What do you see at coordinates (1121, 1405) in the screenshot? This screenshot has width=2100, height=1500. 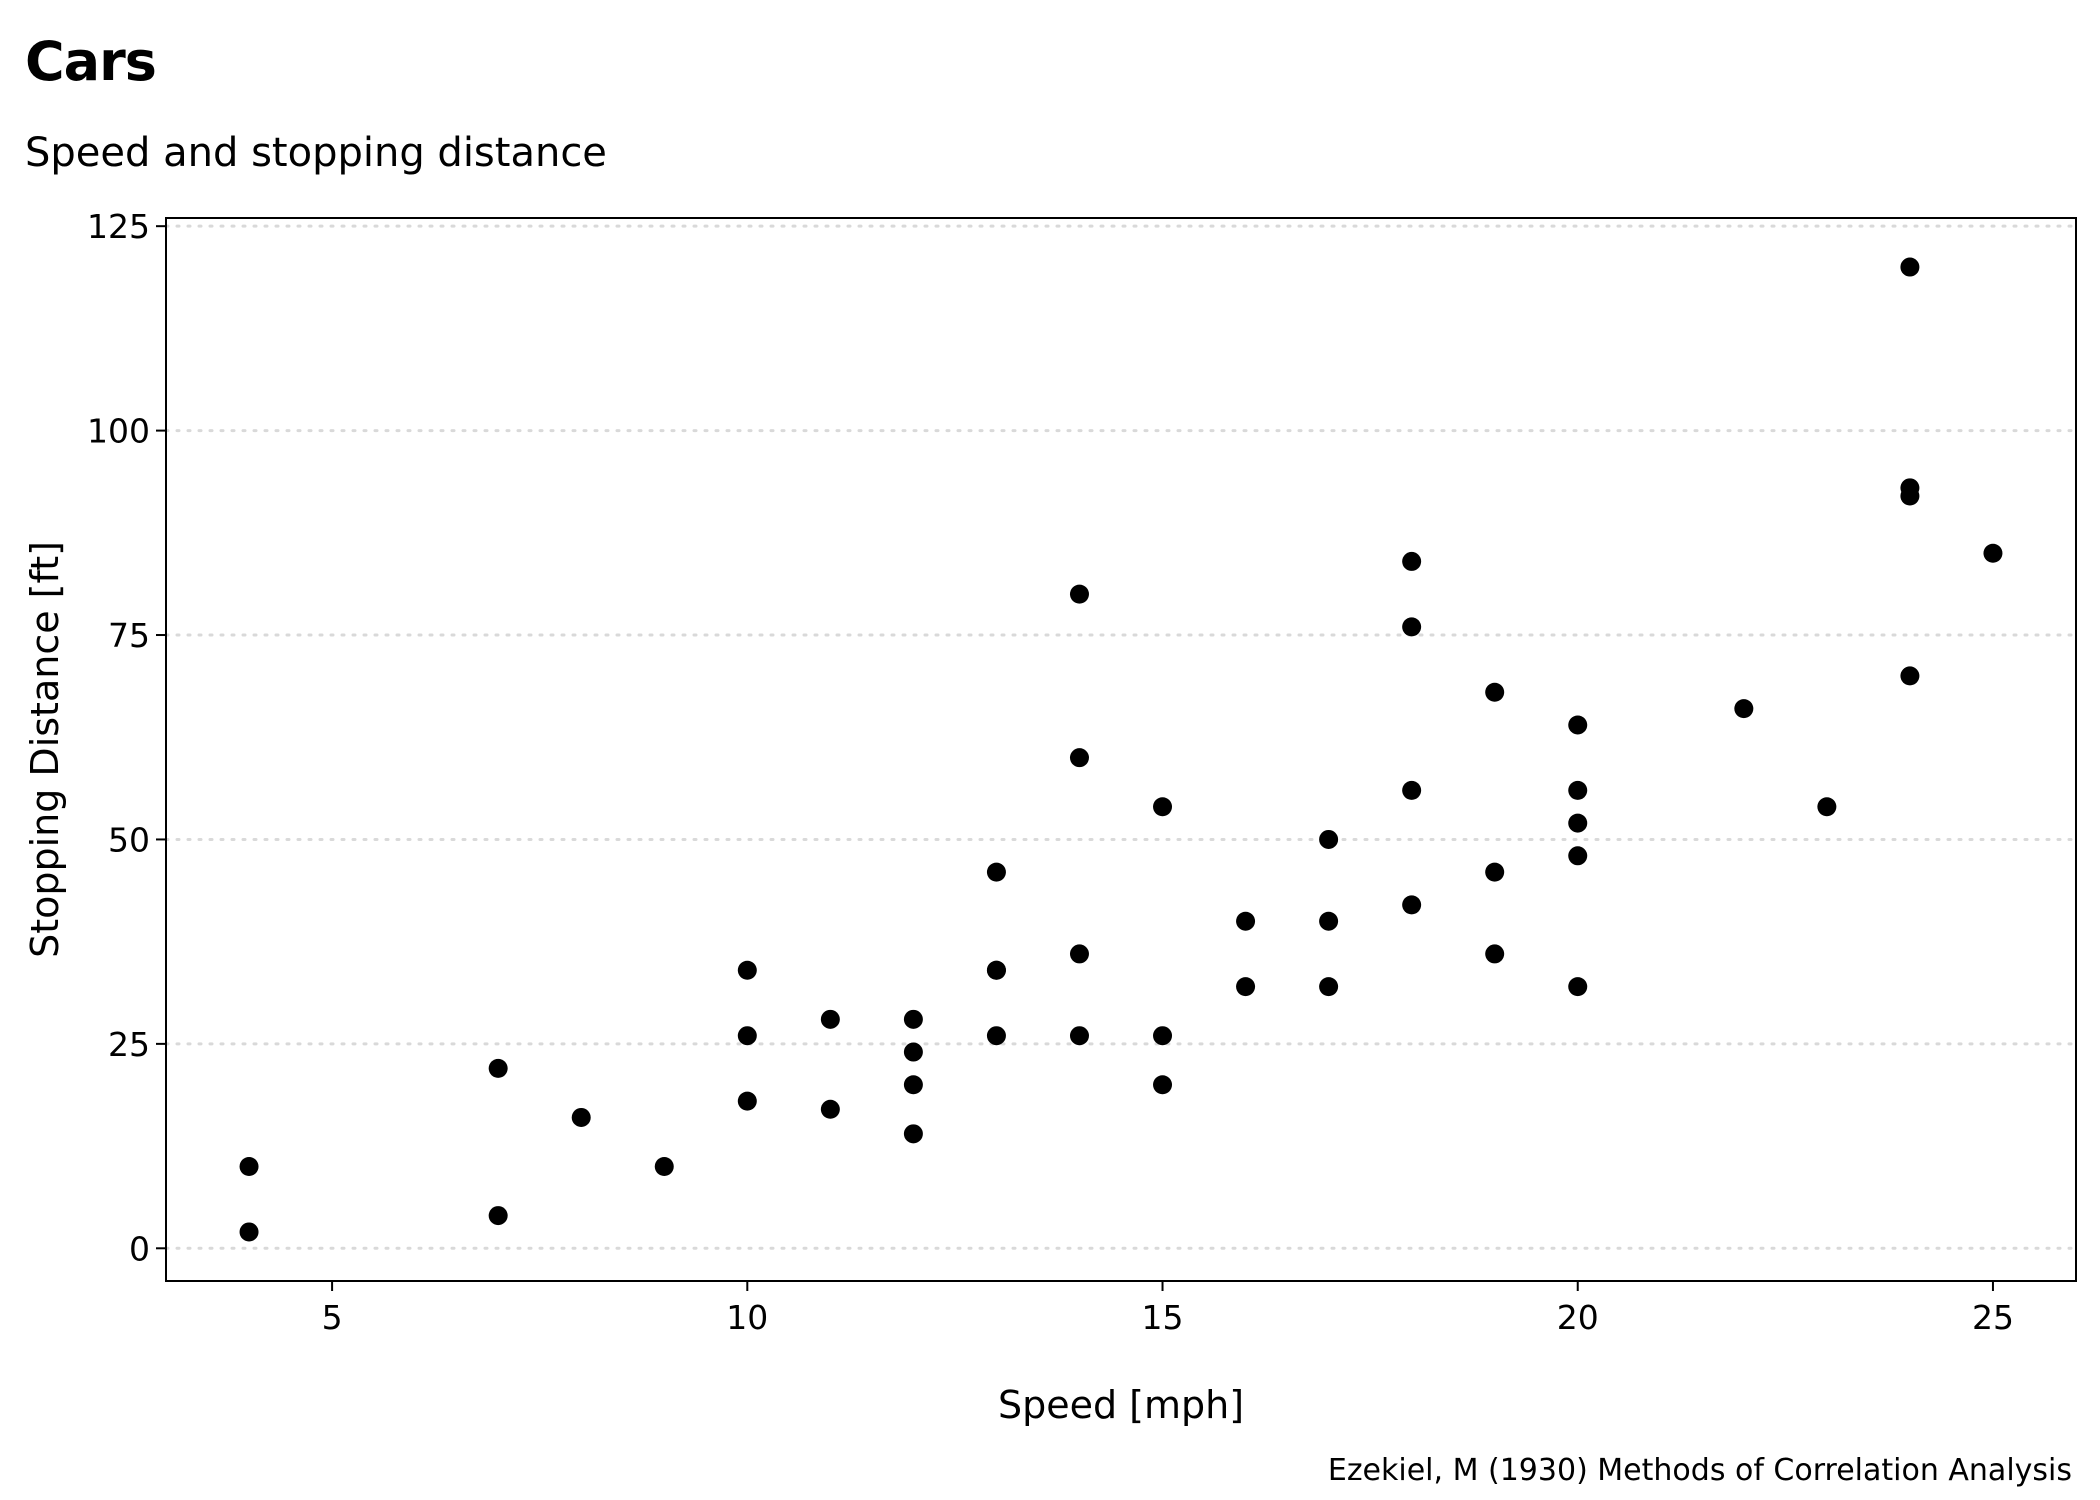 I see `x-axis-title: Speed [mph]` at bounding box center [1121, 1405].